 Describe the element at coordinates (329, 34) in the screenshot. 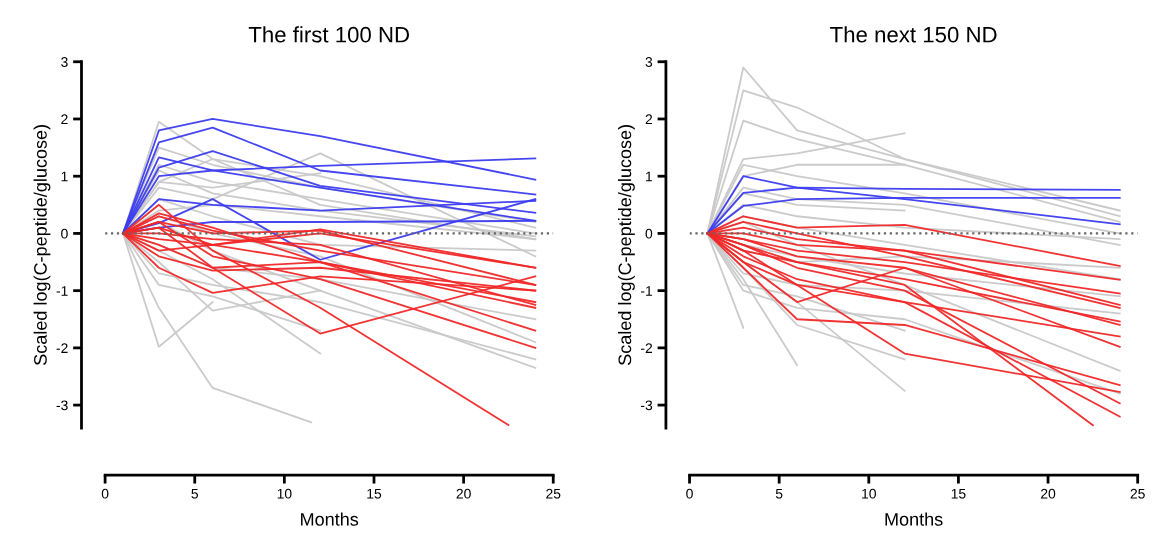

I see `chart-title: The first 100 ND` at that location.